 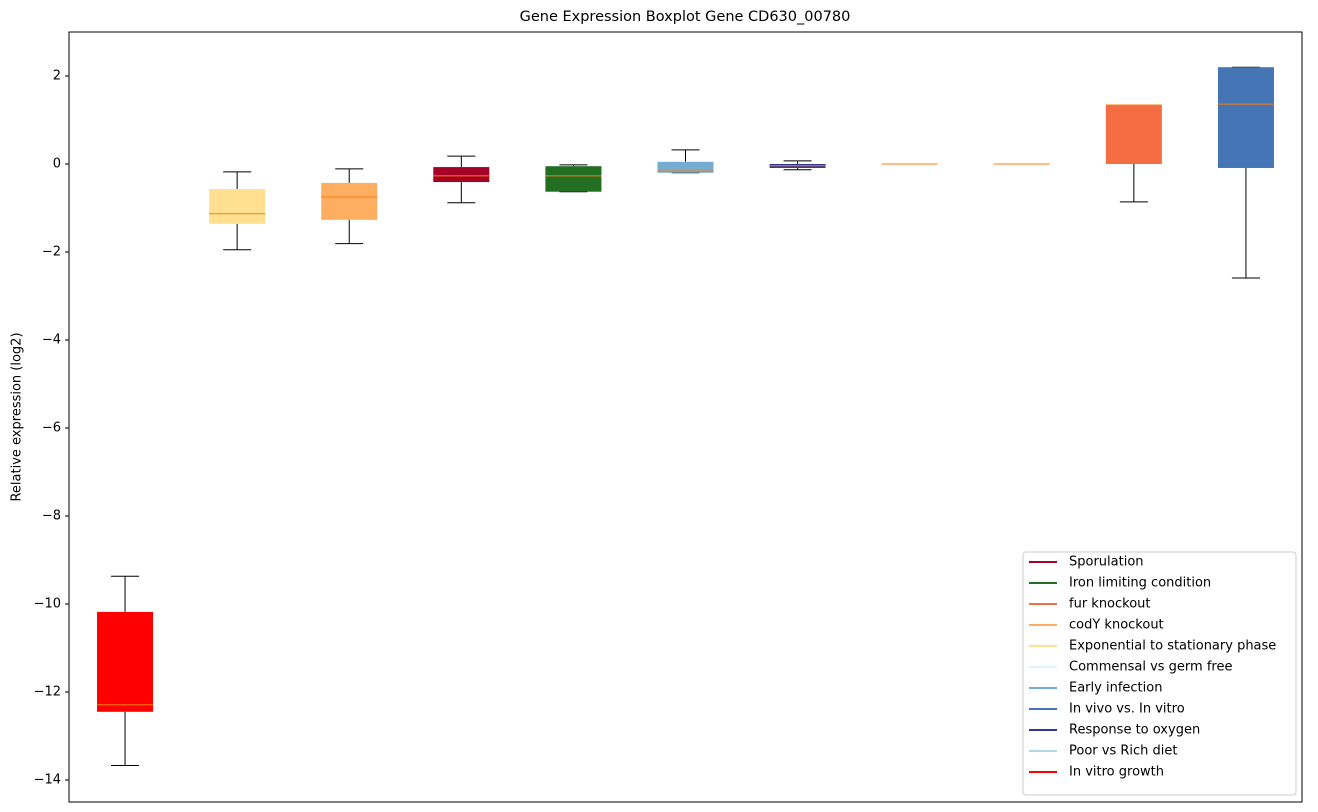 I want to click on legend-label: Early infection, so click(x=1115, y=688).